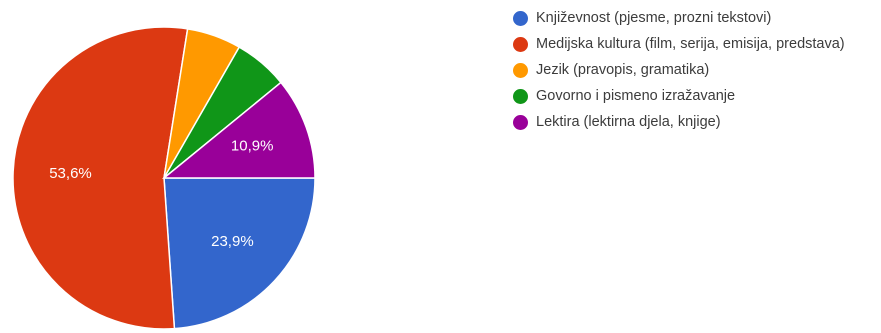 This screenshot has width=881, height=333. Describe the element at coordinates (636, 96) in the screenshot. I see `legend-label-govorno-izrazavanje: Govorno i pismeno izražavanje` at that location.